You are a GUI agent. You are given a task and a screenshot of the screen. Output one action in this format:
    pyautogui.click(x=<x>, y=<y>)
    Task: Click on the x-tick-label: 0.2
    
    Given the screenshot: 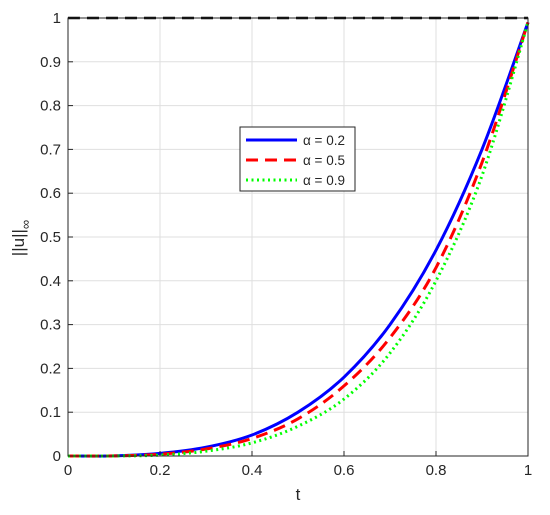 What is the action you would take?
    pyautogui.click(x=160, y=470)
    